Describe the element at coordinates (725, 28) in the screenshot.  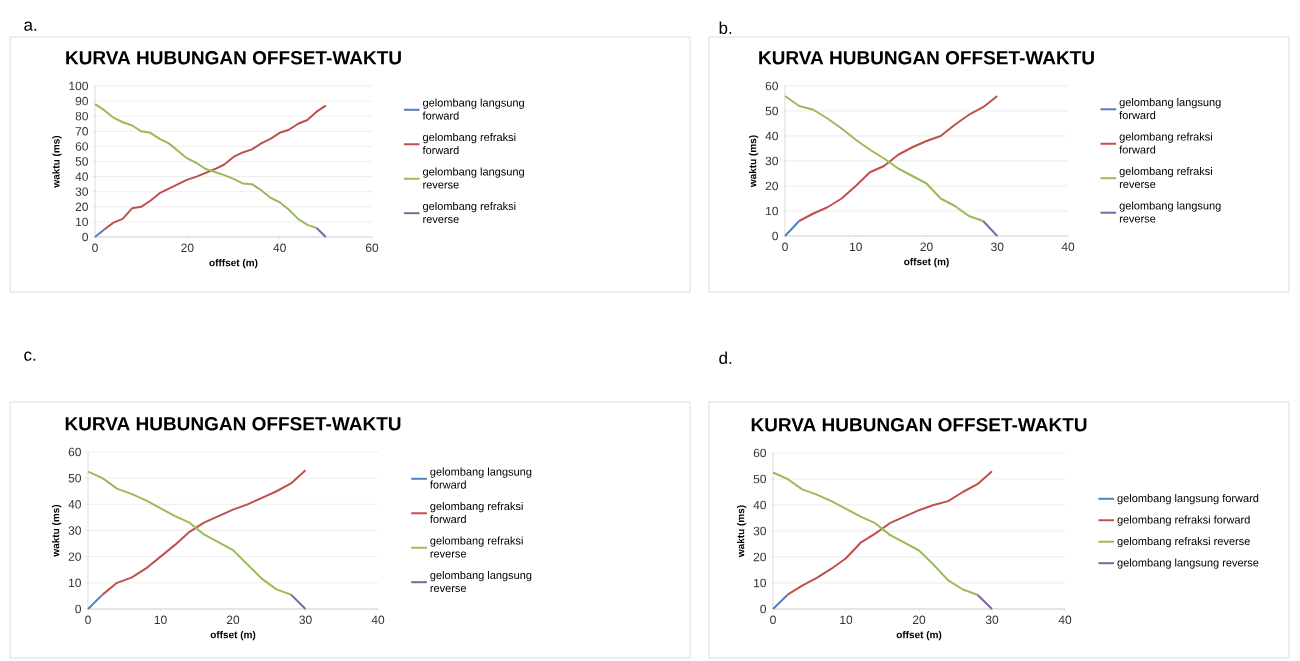
I see `text: b.` at that location.